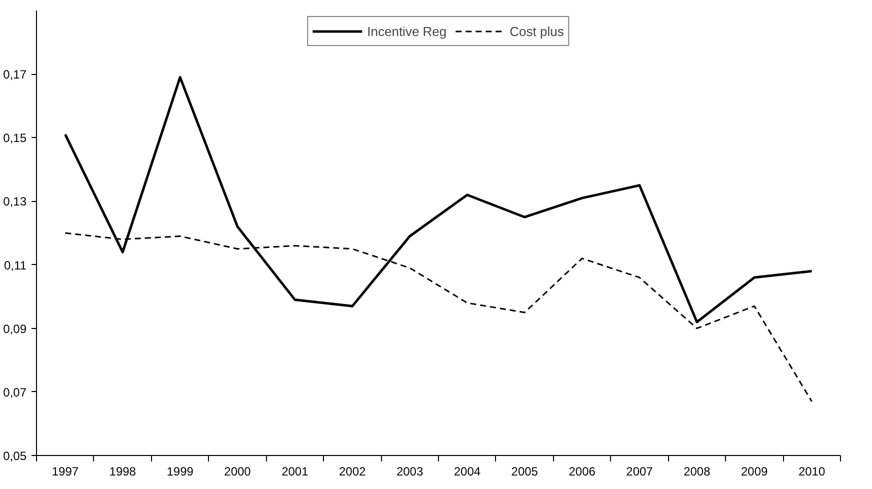  Describe the element at coordinates (295, 471) in the screenshot. I see `x-tick-label: 2001` at that location.